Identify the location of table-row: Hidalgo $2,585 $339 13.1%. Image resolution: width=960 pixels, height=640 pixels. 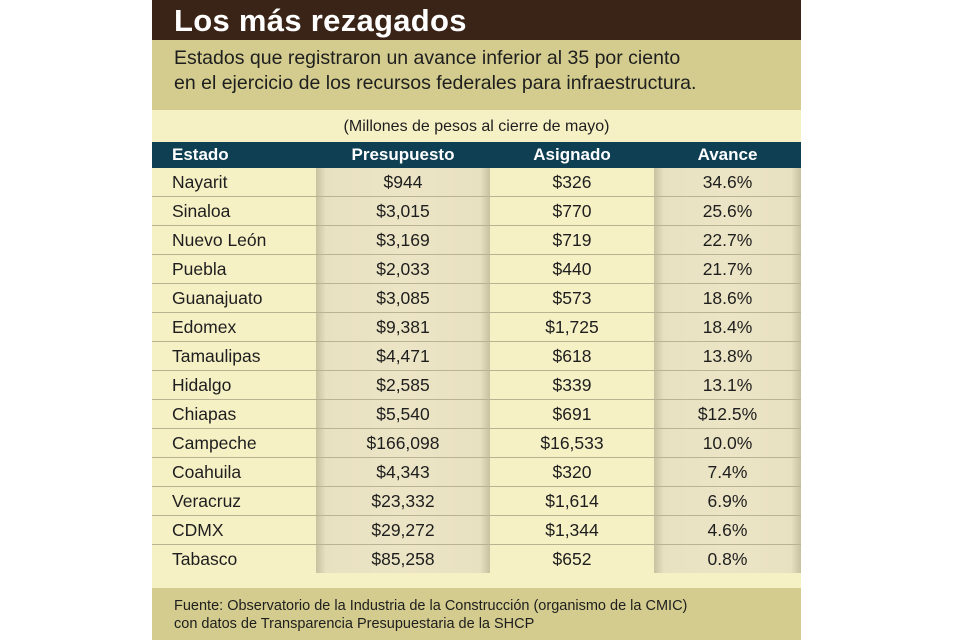
(476, 385).